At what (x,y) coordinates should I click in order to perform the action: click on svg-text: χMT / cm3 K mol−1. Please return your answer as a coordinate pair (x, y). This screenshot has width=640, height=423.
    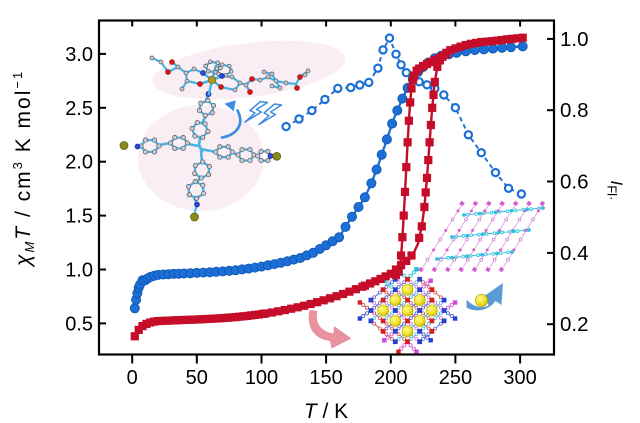
    Looking at the image, I should click on (23, 169).